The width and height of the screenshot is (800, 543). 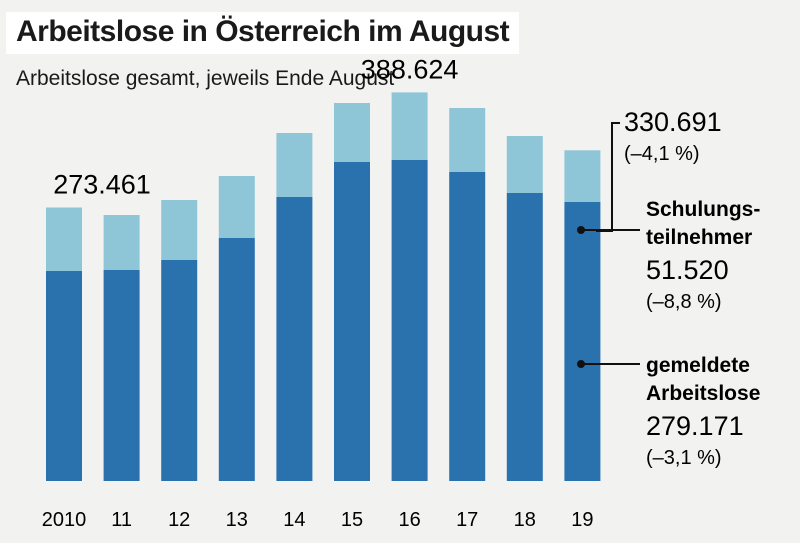 What do you see at coordinates (318, 520) in the screenshot?
I see `x-tick-labels: 2010 11 12 13 14 15 16 17 18 19` at bounding box center [318, 520].